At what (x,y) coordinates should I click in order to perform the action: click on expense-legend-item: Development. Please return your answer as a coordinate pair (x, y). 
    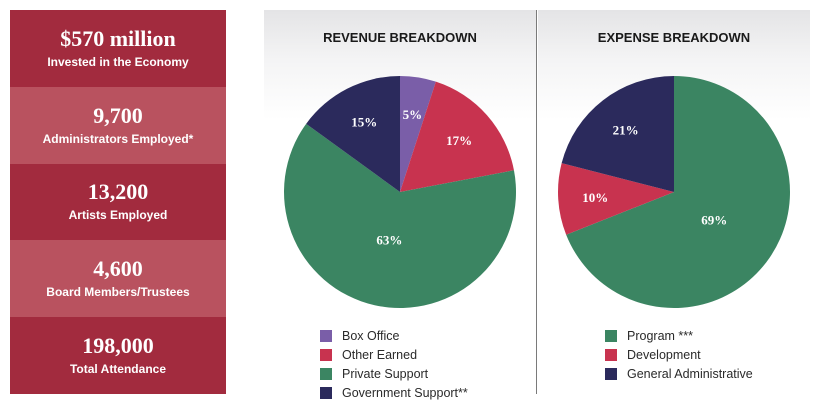
    Looking at the image, I should click on (679, 354).